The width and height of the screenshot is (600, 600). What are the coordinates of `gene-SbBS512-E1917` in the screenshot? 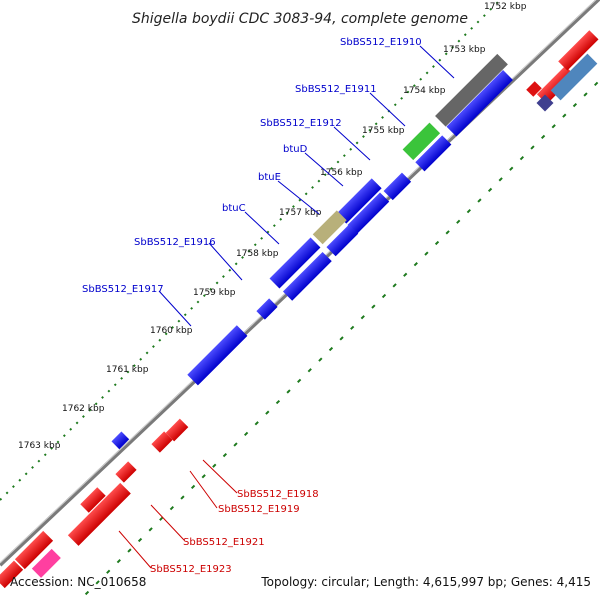 It's located at (217, 355).